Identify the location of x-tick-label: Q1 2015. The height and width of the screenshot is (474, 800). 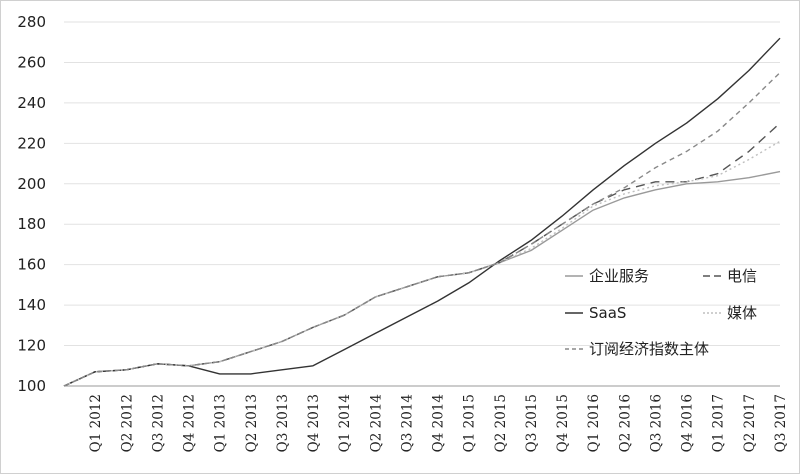
(470, 423).